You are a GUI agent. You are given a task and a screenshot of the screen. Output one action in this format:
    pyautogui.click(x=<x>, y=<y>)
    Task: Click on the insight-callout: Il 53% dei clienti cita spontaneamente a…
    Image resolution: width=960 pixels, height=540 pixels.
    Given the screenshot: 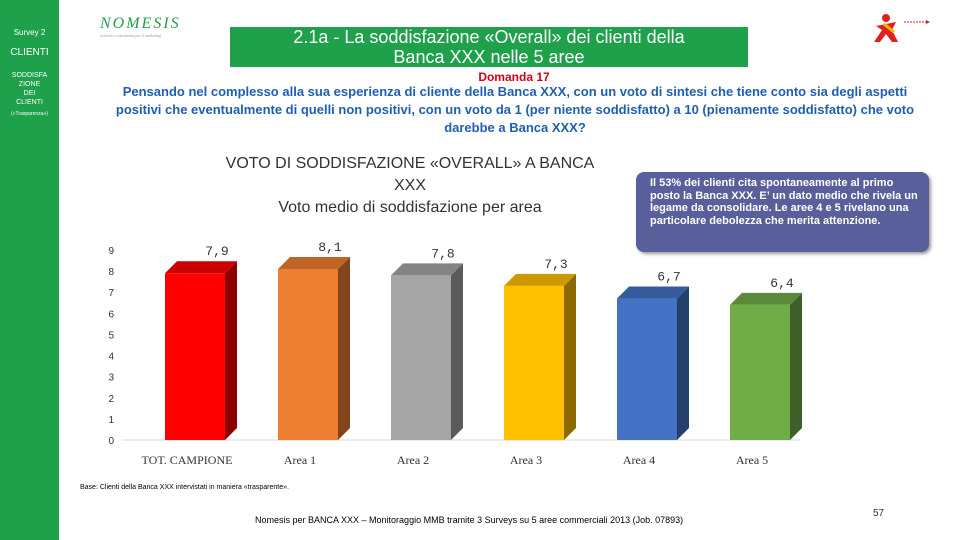 What is the action you would take?
    pyautogui.click(x=782, y=212)
    